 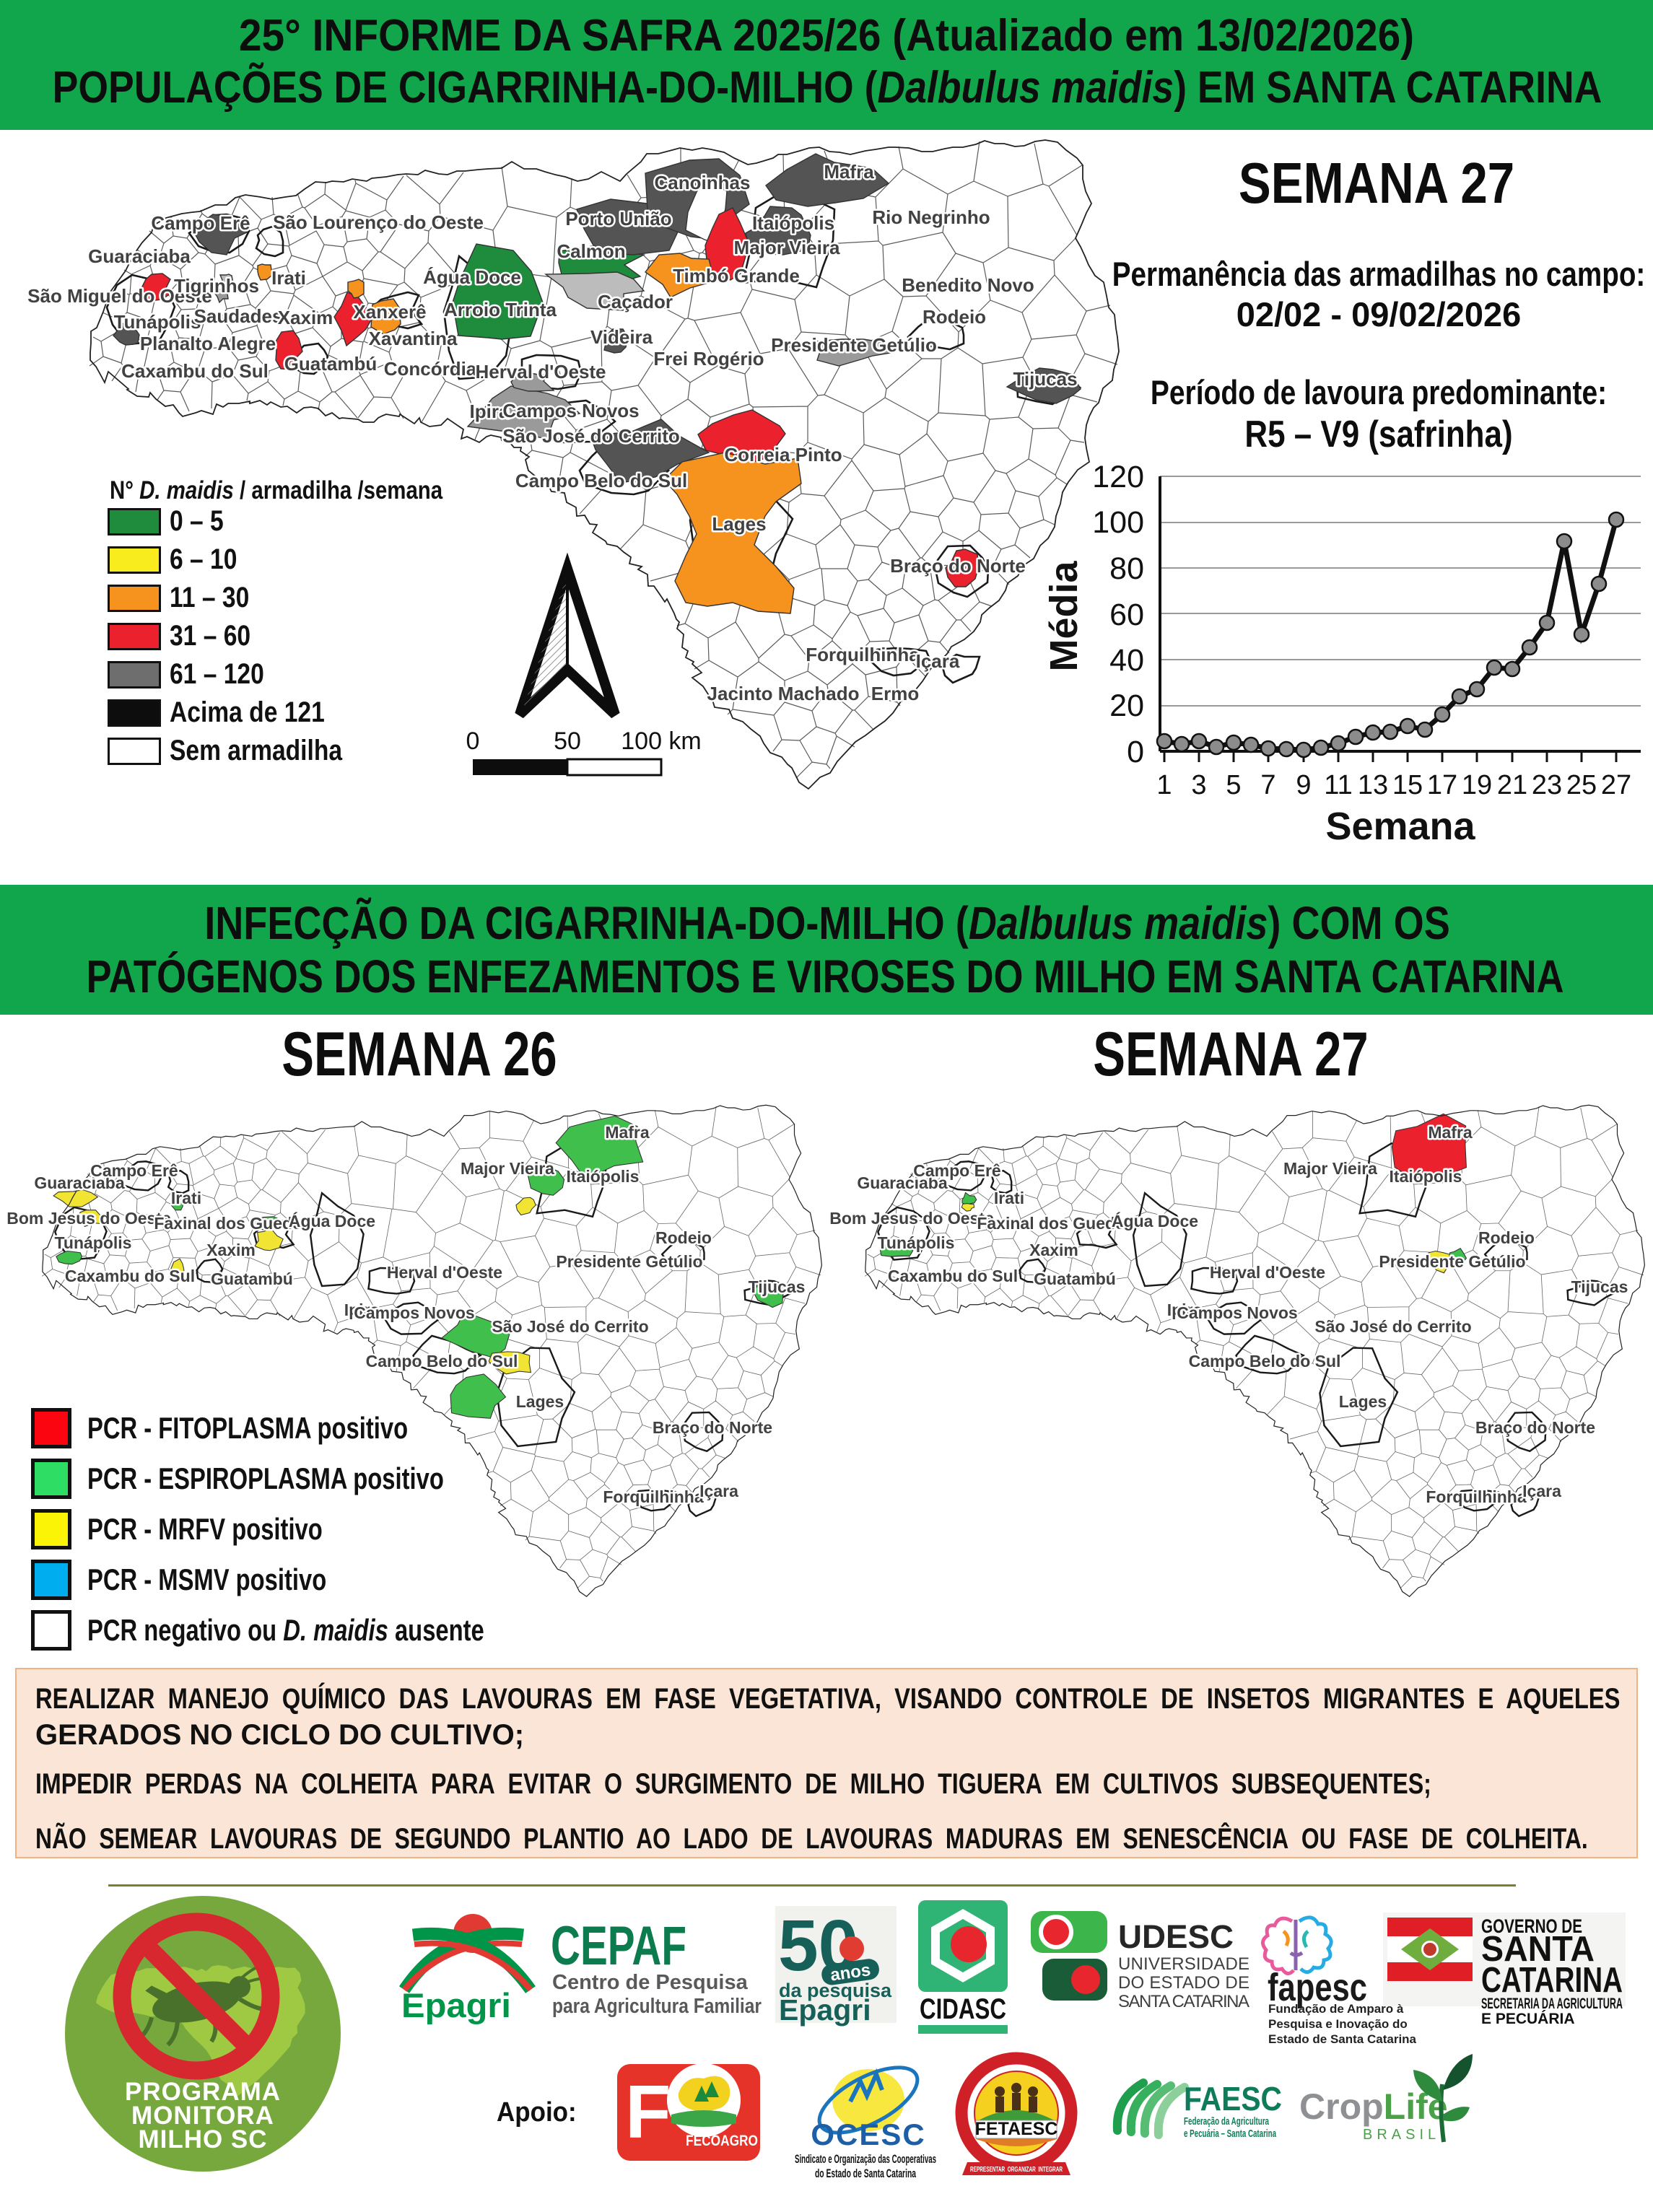 What do you see at coordinates (708, 359) in the screenshot?
I see `svg-text: Frei Rogério` at bounding box center [708, 359].